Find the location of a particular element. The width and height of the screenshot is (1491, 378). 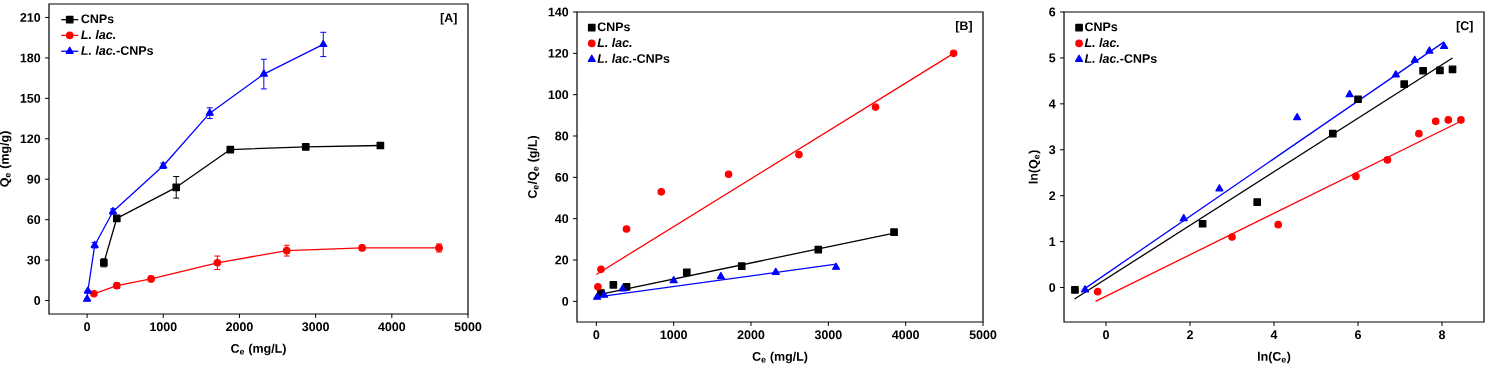

x-tick-label: 2 is located at coordinates (1189, 335).